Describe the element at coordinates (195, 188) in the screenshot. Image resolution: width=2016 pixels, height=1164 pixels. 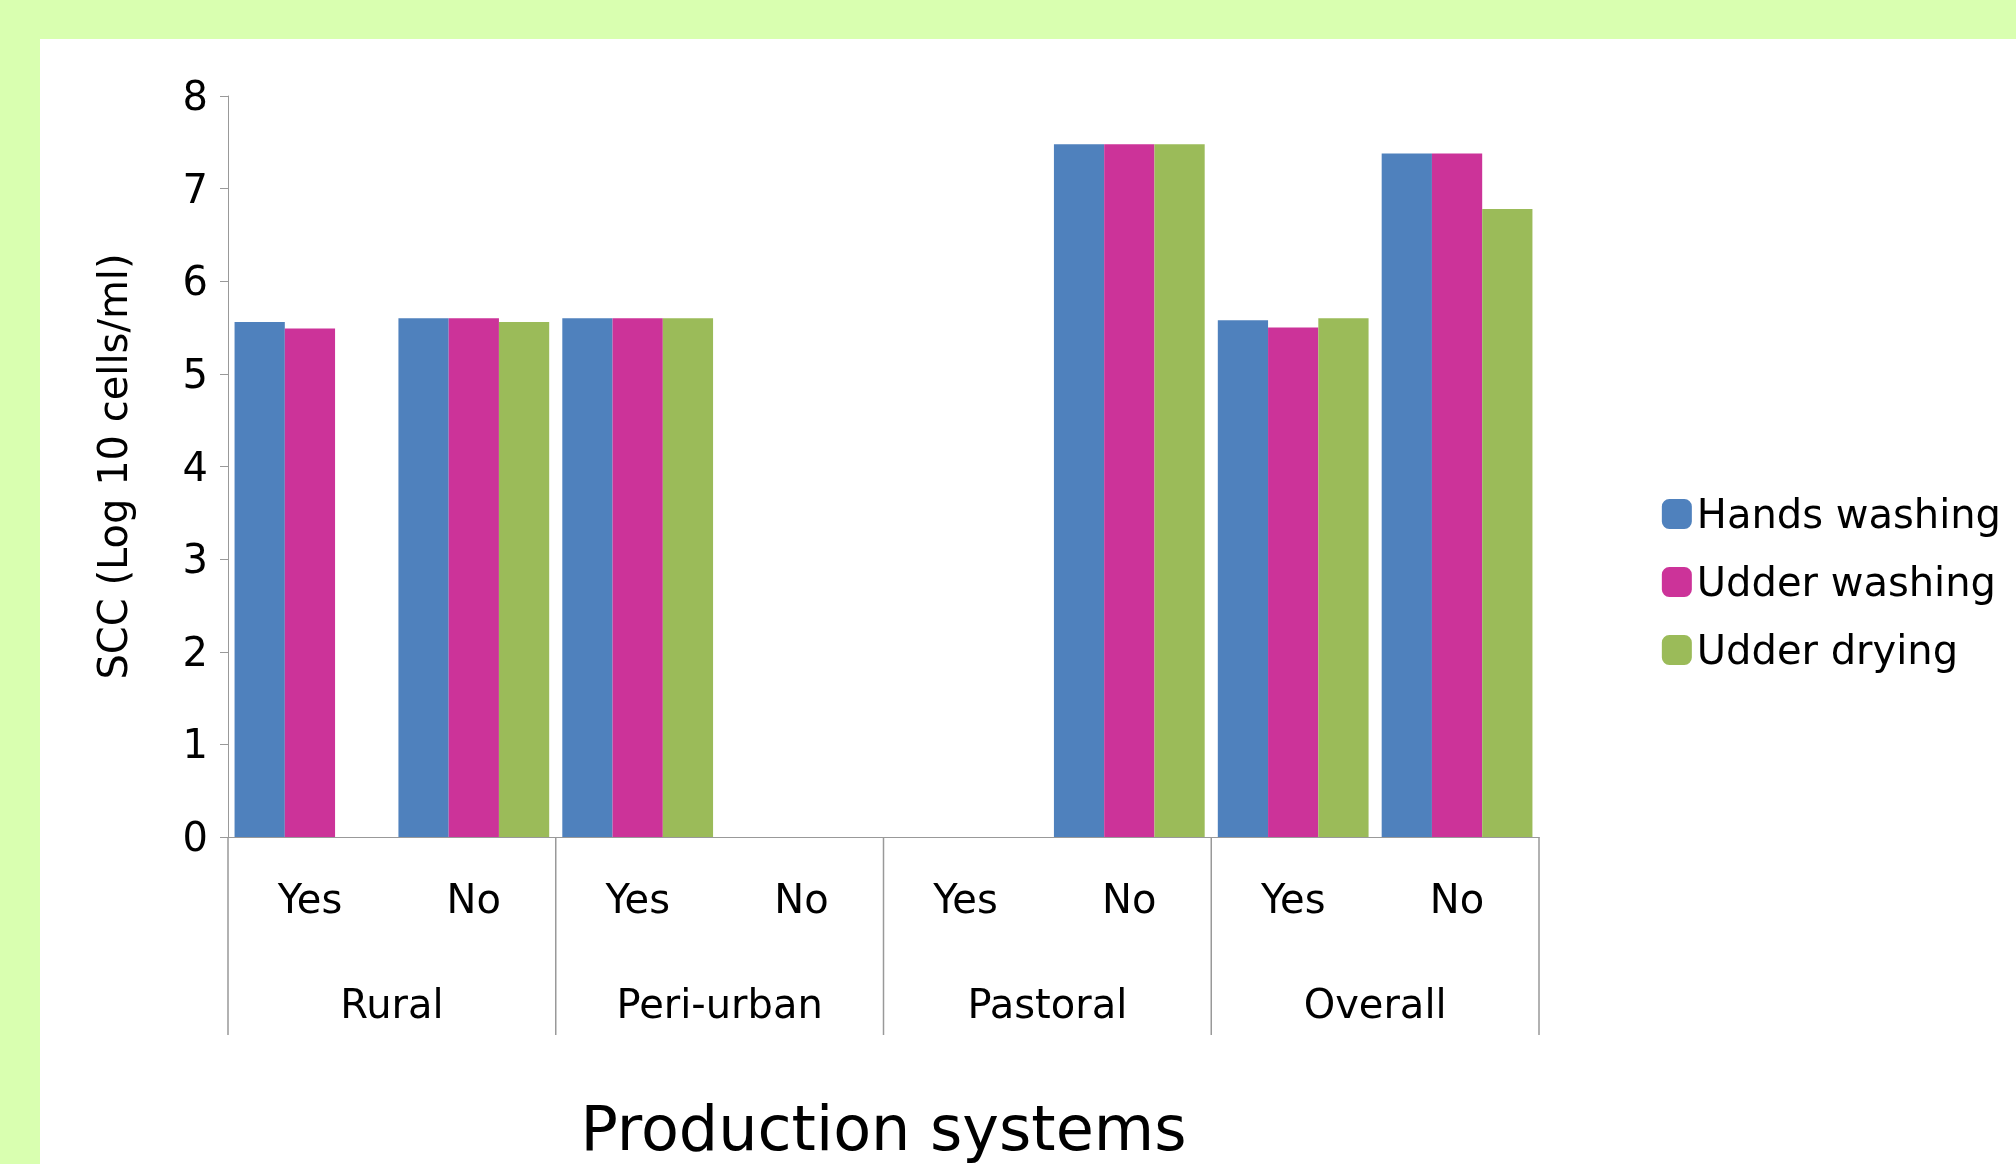
I see `y-tick-label: 7` at that location.